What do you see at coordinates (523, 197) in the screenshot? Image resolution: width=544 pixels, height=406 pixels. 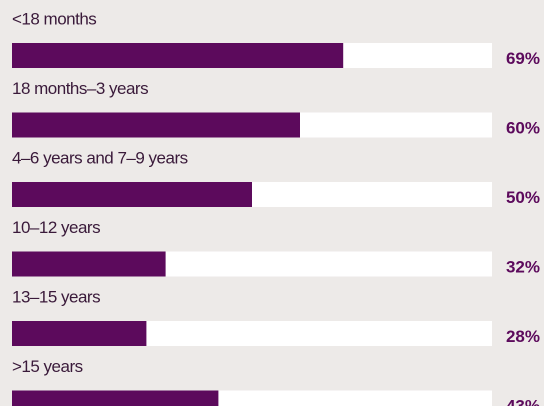 I see `value-label: 50%` at bounding box center [523, 197].